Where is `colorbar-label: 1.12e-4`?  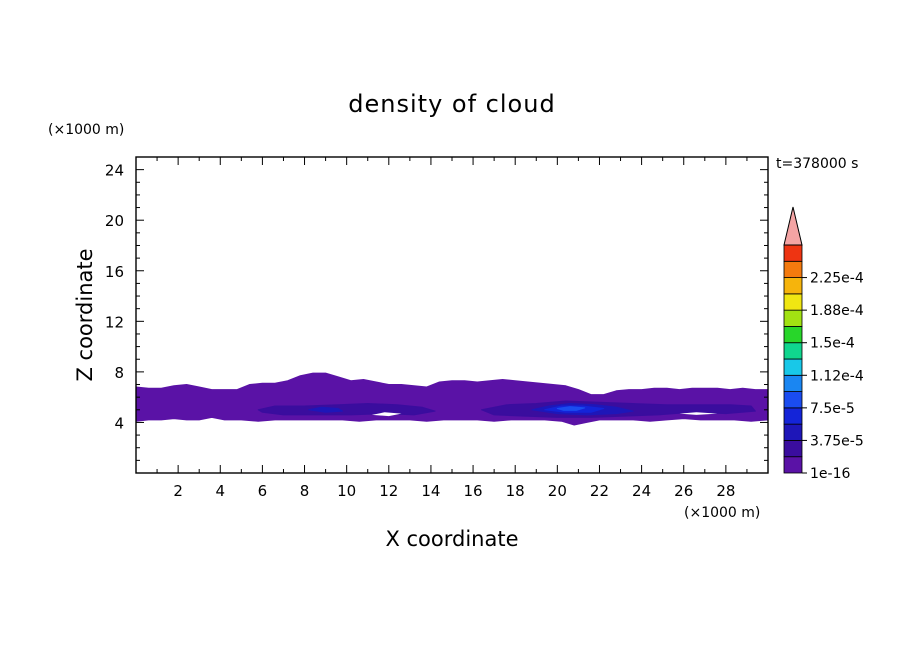
colorbar-label: 1.12e-4 is located at coordinates (837, 376).